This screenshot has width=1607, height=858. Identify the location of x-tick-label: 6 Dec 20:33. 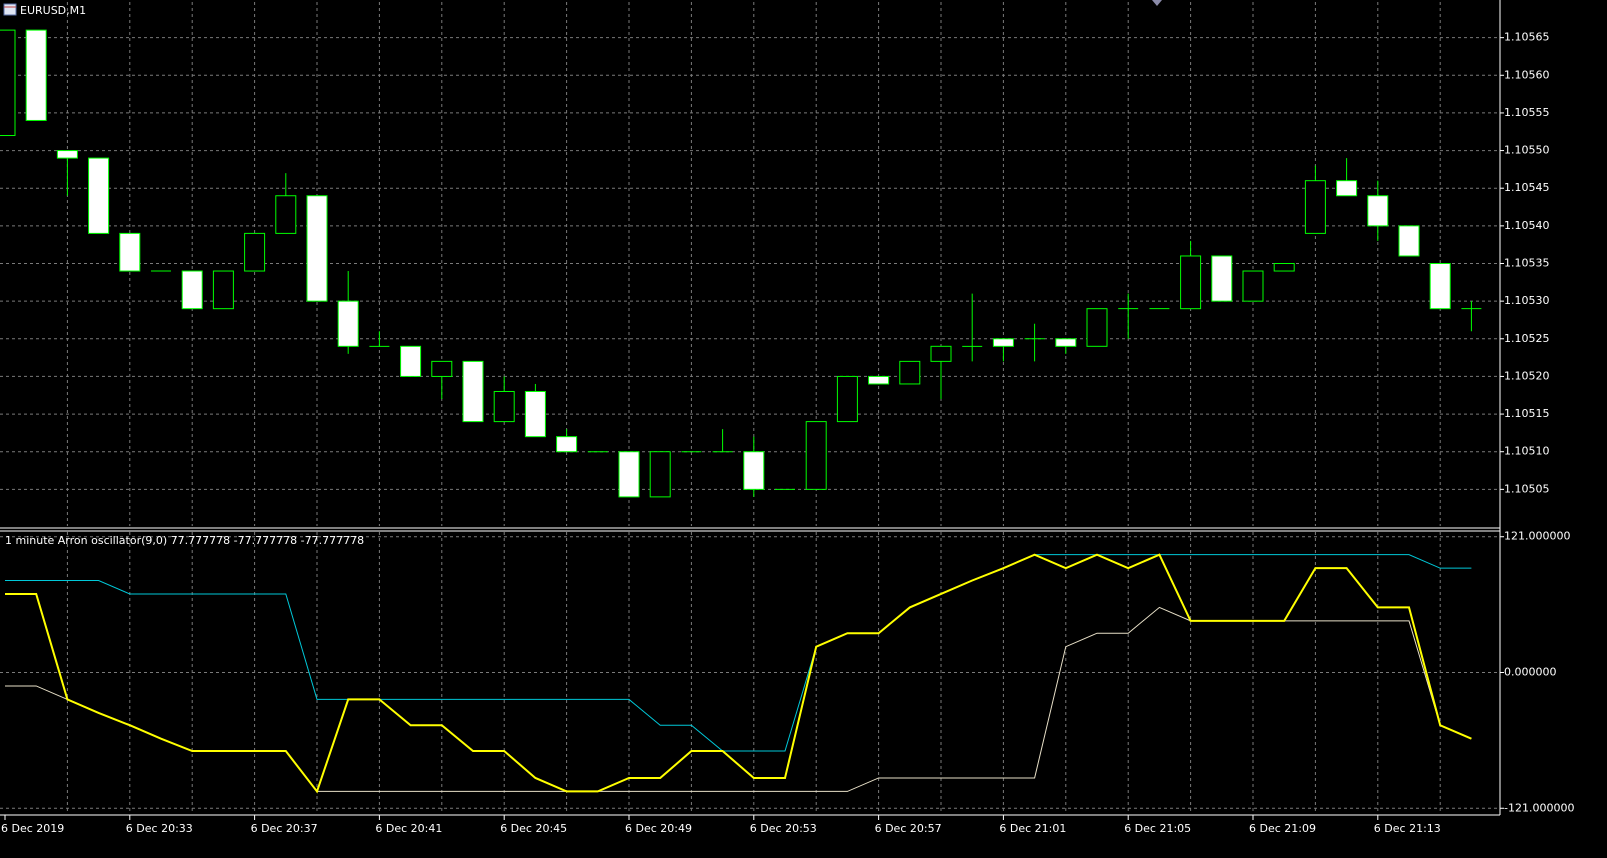
(159, 828).